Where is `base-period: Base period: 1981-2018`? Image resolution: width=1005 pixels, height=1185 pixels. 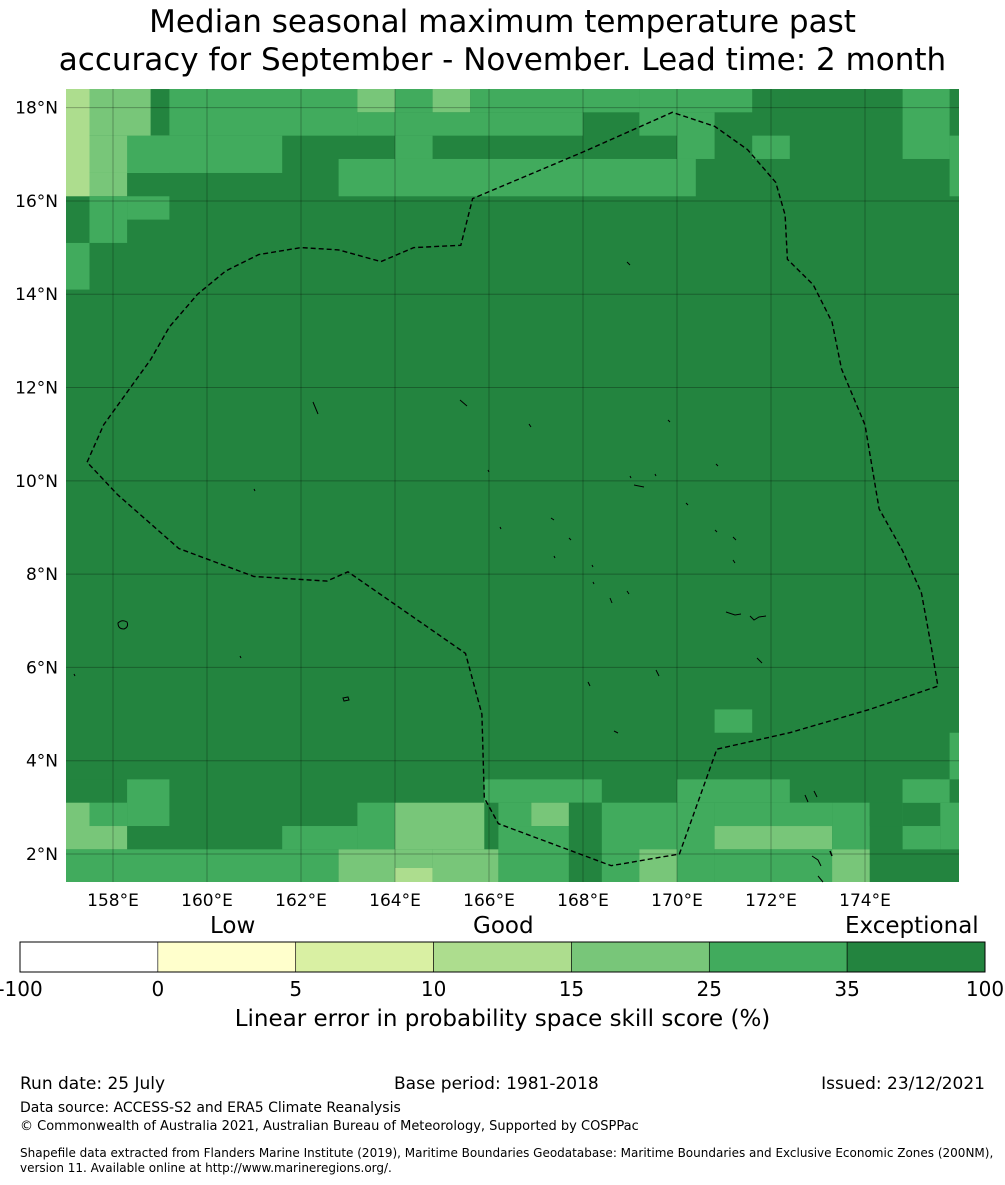
base-period: Base period: 1981-2018 is located at coordinates (496, 1084).